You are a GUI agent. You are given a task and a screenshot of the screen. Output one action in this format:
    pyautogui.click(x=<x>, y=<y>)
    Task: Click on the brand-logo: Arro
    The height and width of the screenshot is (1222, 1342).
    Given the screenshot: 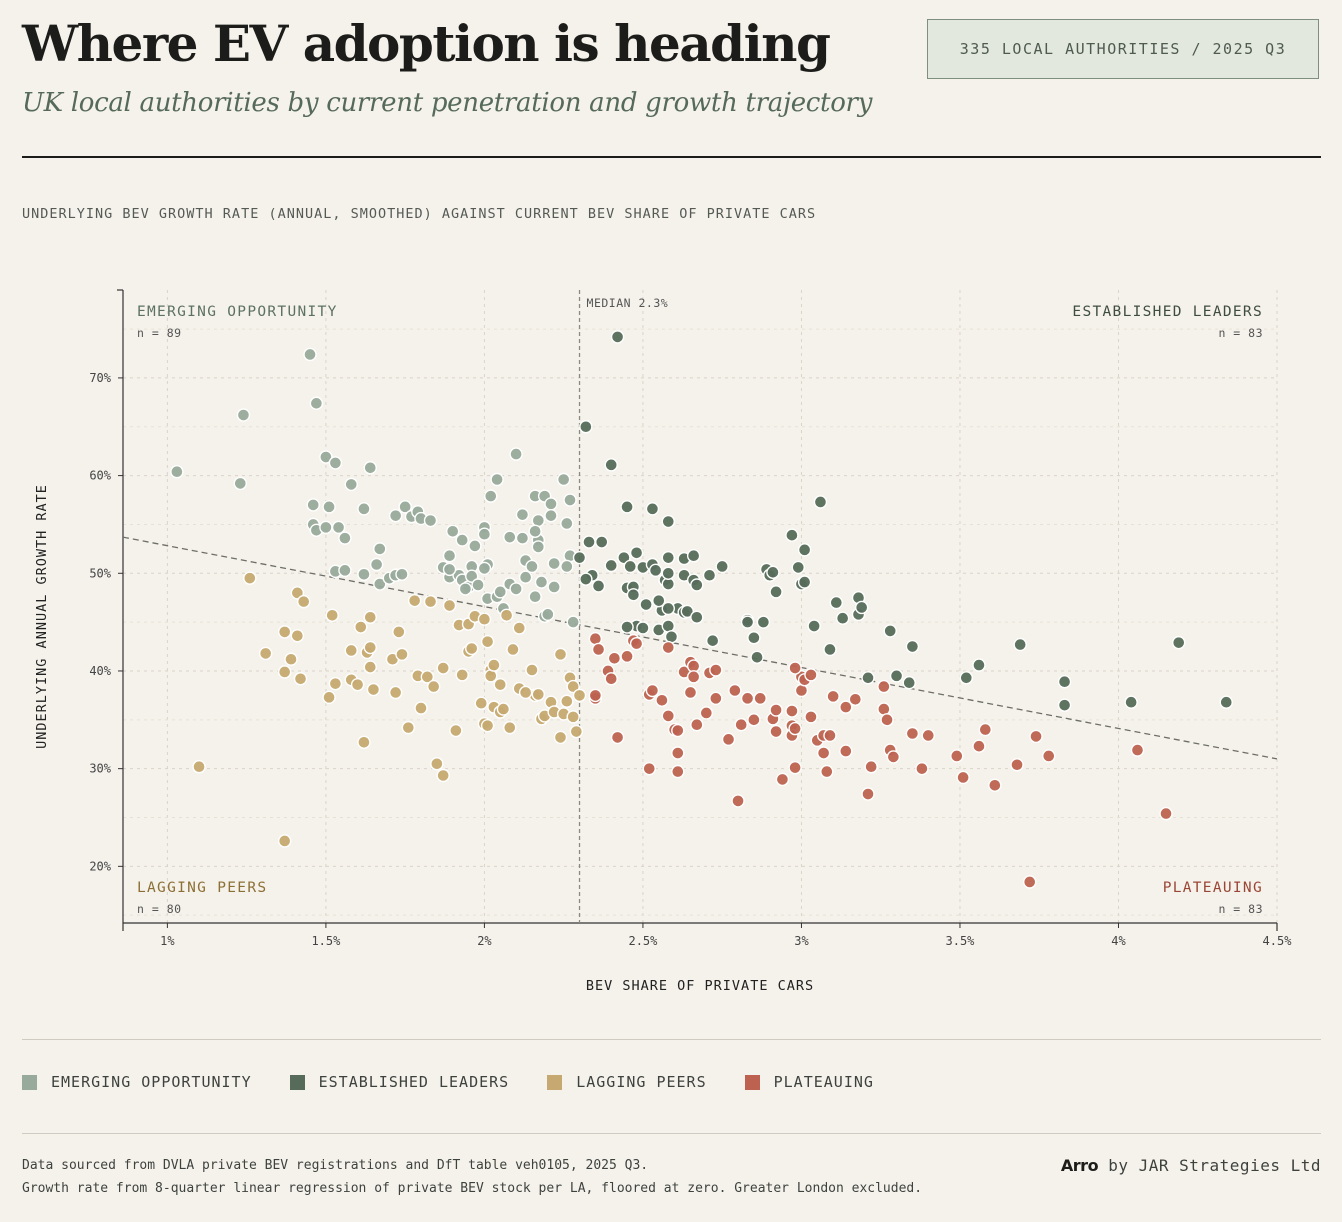 What is the action you would take?
    pyautogui.click(x=1079, y=1165)
    